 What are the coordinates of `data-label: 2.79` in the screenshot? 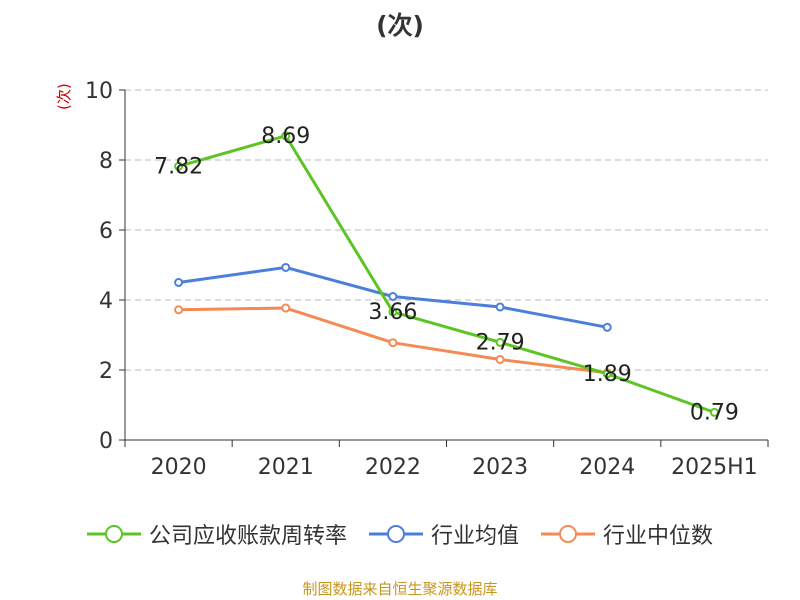 It's located at (500, 342).